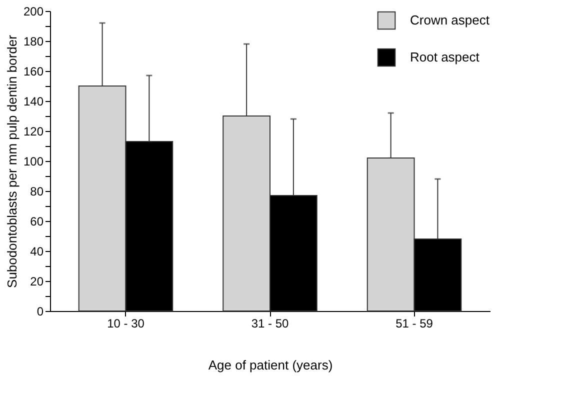  I want to click on y-tick-label: 140, so click(33, 101).